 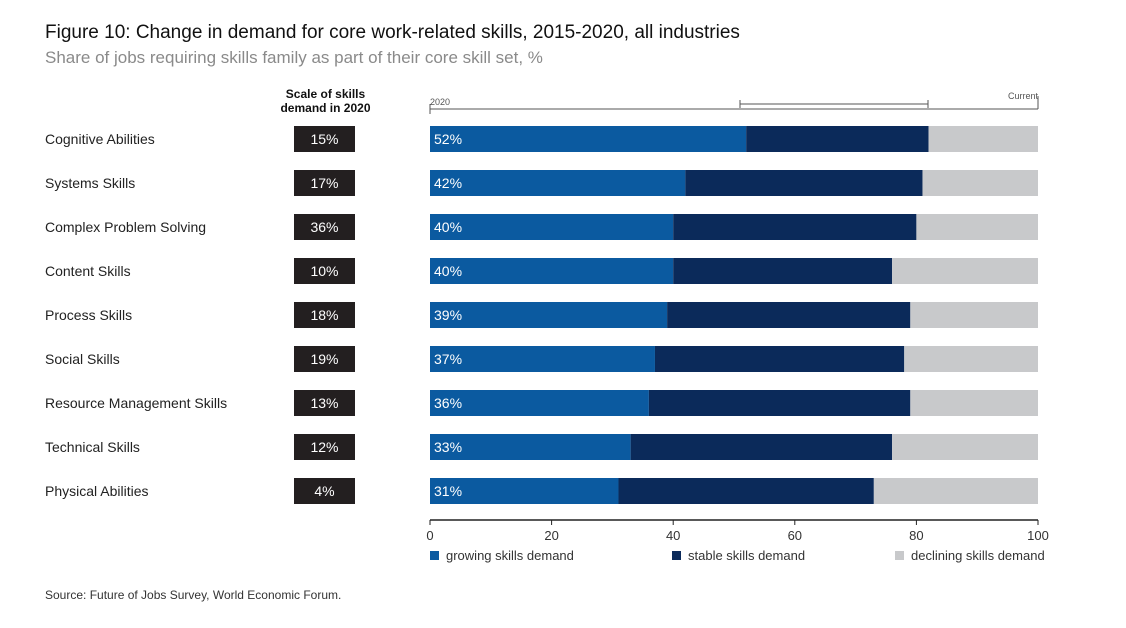 I want to click on category-label: Process Skills, so click(x=88, y=315).